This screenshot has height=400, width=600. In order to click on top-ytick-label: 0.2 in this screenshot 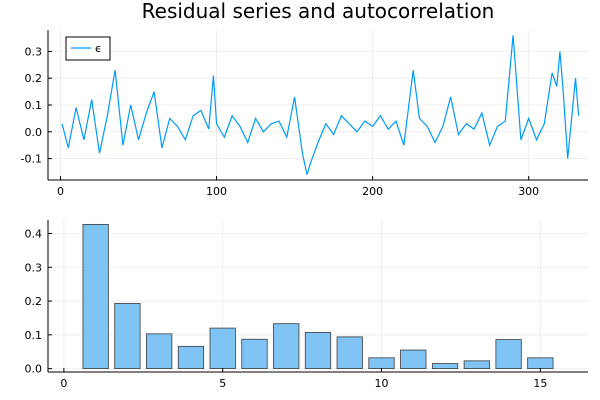, I will do `click(34, 78)`.